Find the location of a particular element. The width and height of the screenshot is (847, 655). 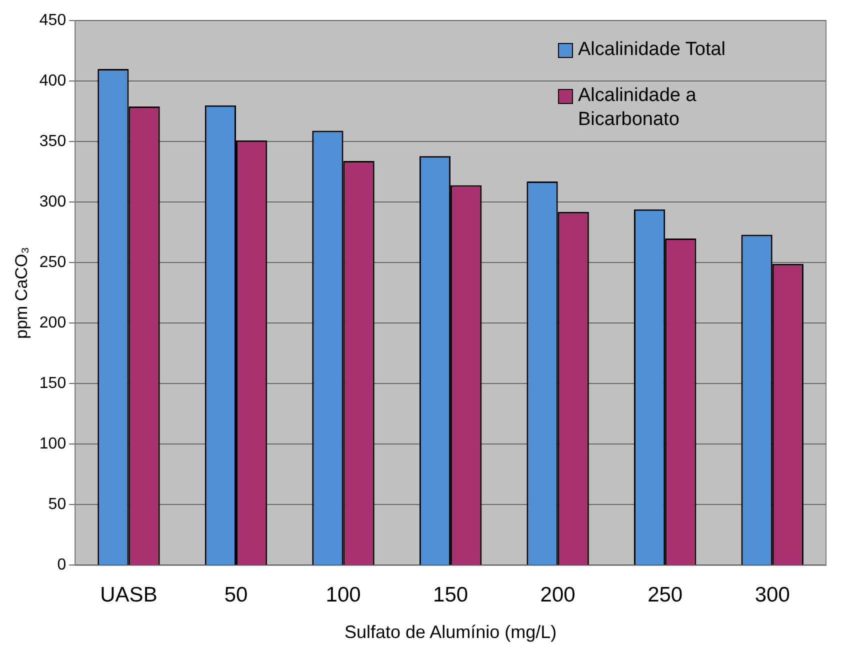

x-axis-title: Sulfato de Alumínio (mg/L) is located at coordinates (450, 632).